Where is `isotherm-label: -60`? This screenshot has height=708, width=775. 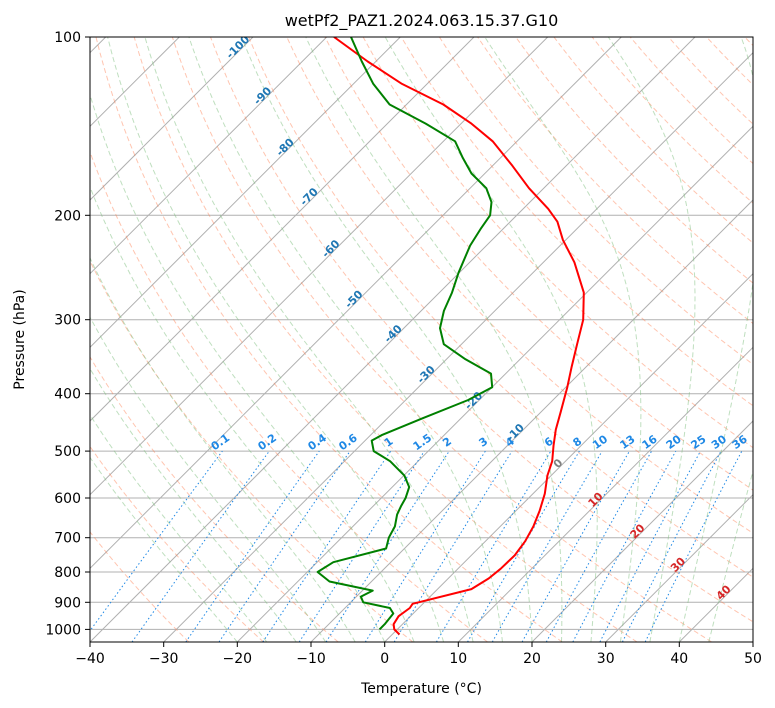
isotherm-label: -60 is located at coordinates (330, 248).